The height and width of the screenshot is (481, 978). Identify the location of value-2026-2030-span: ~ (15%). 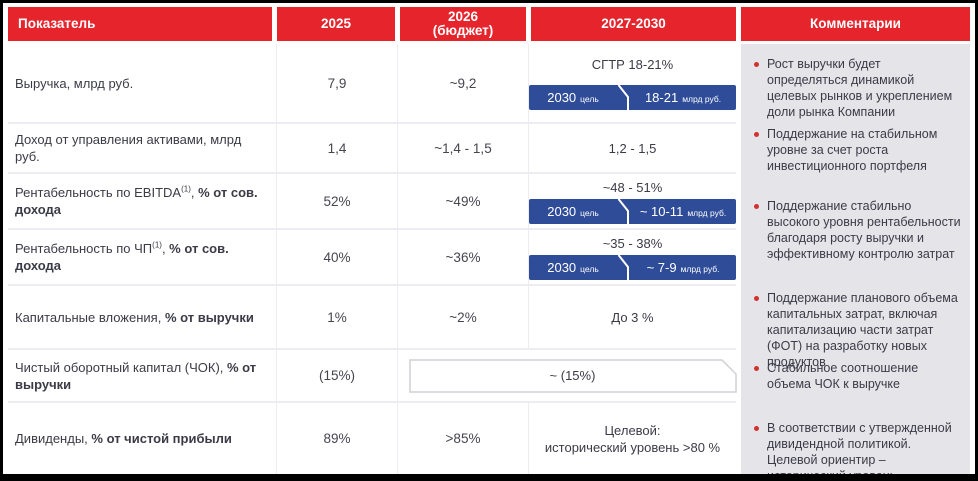
(567, 375).